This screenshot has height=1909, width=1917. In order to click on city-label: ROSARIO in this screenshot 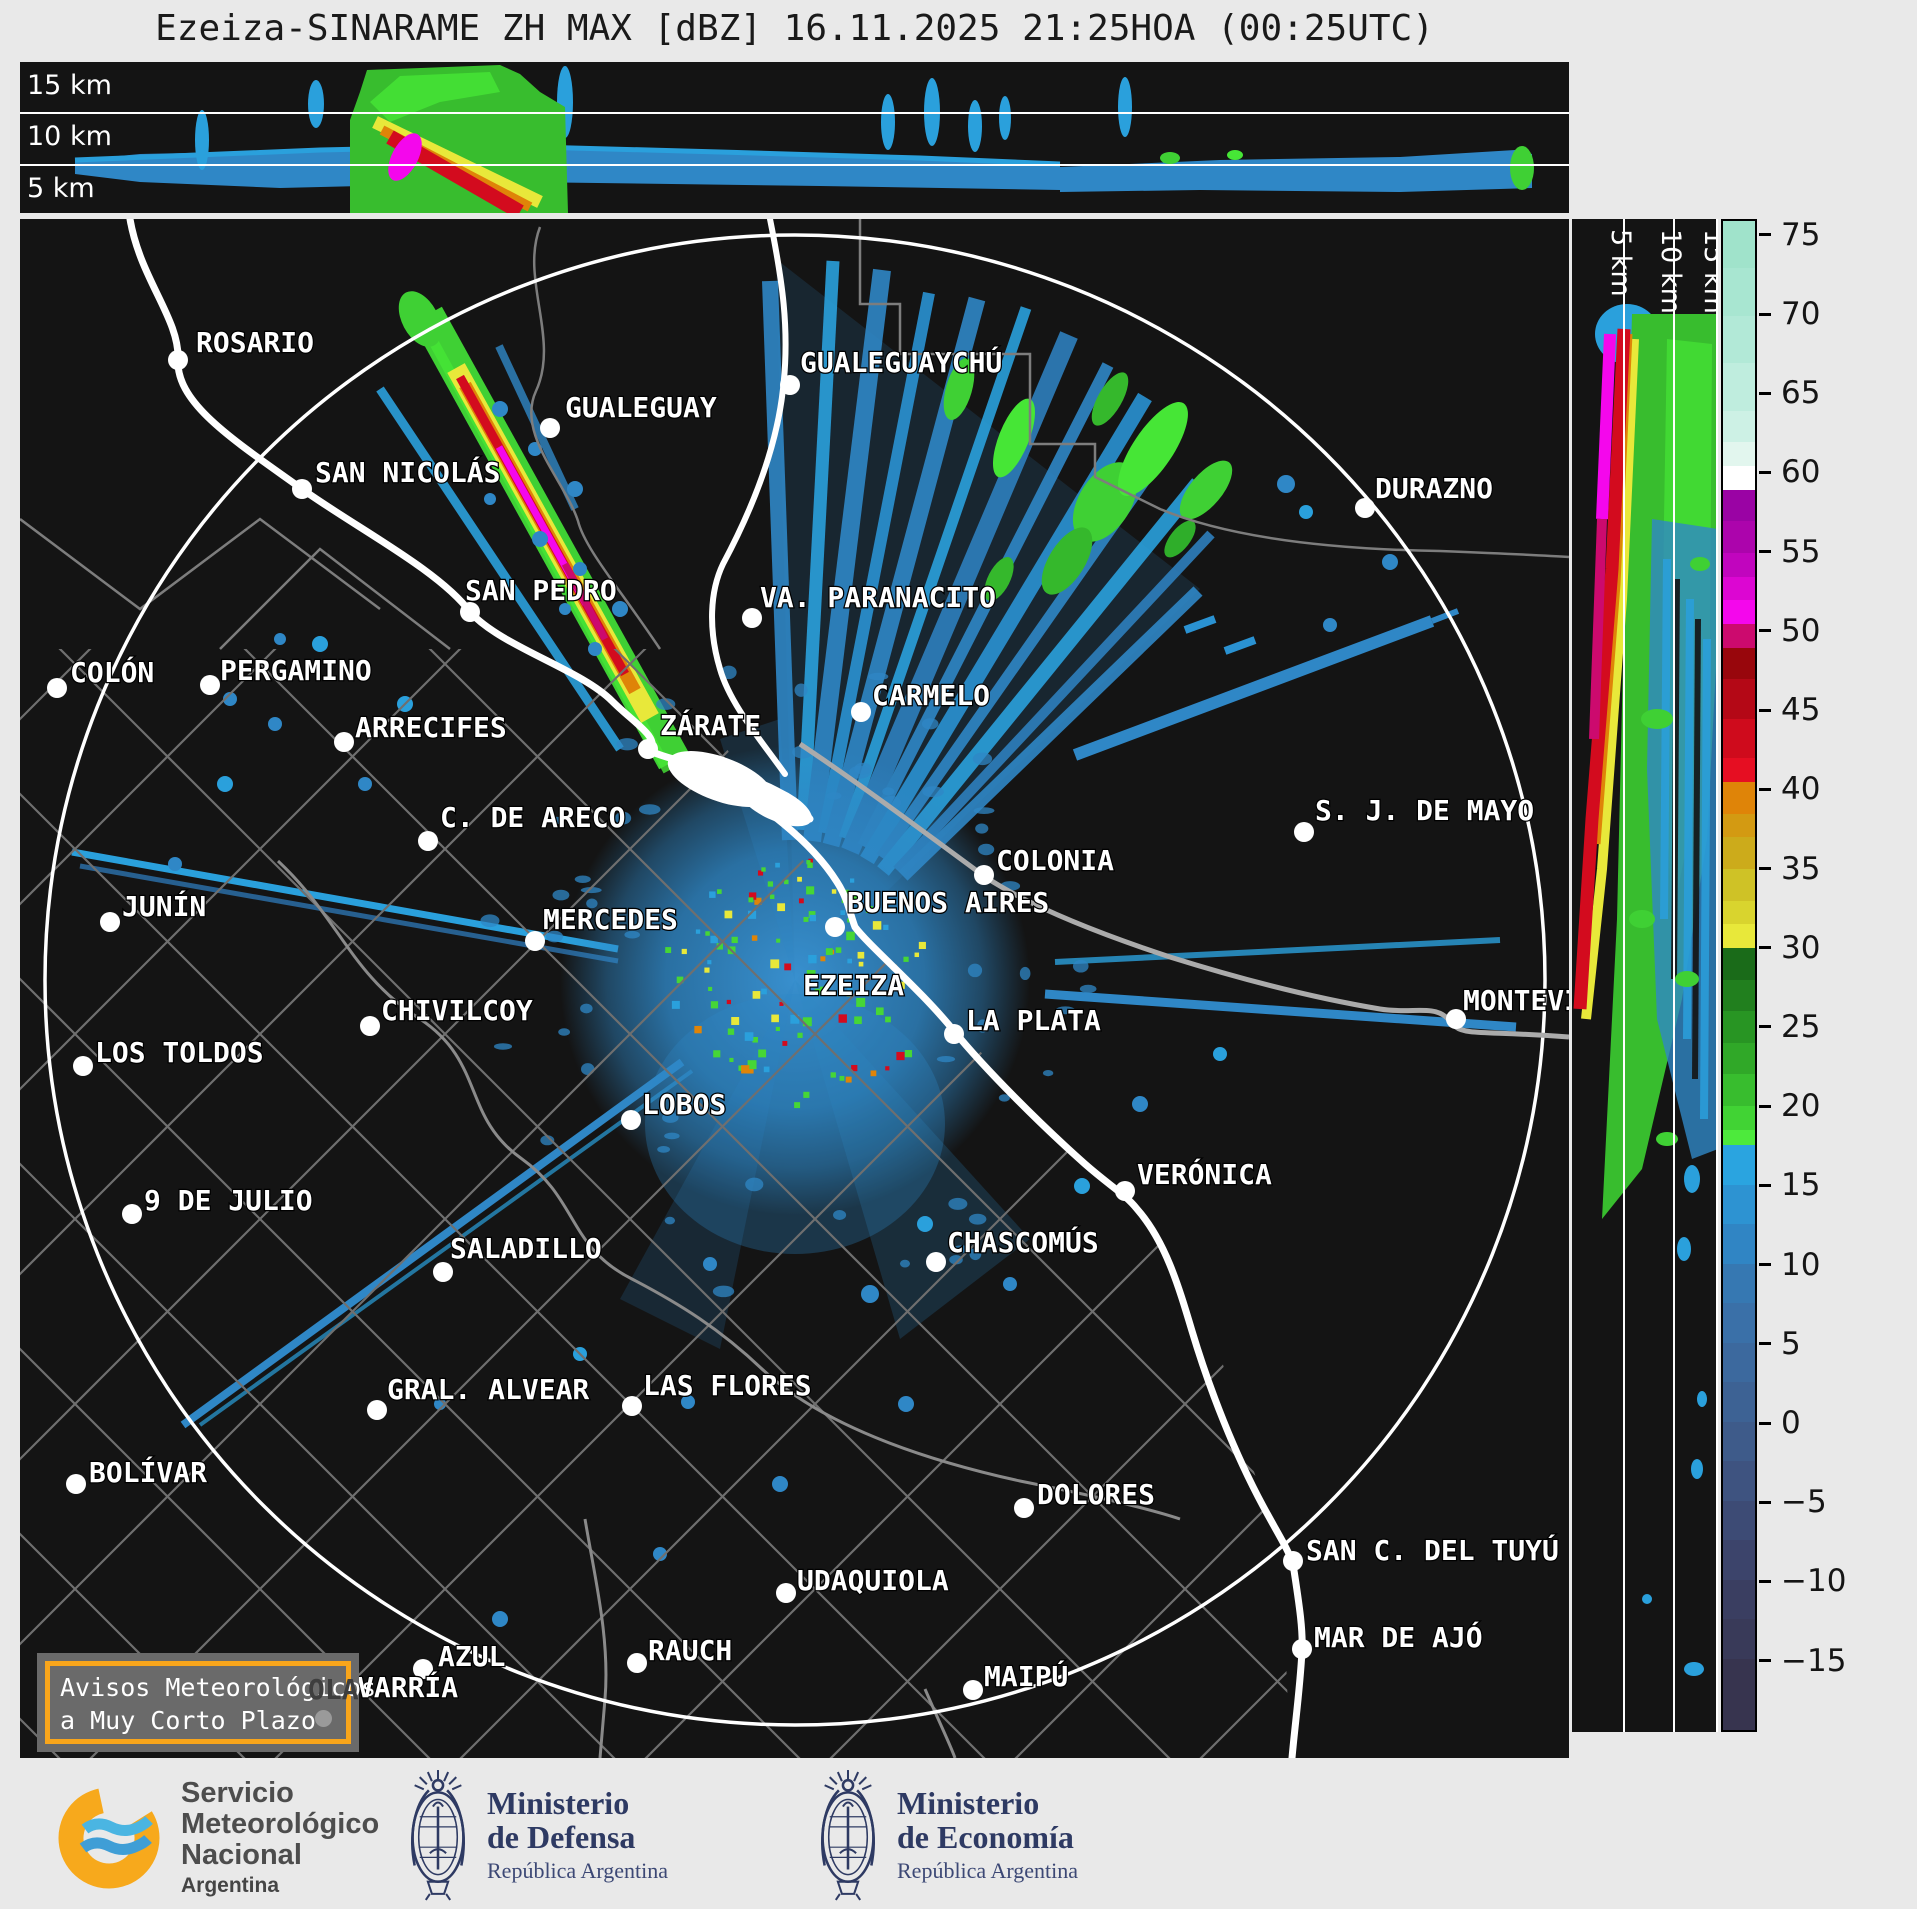, I will do `click(255, 342)`.